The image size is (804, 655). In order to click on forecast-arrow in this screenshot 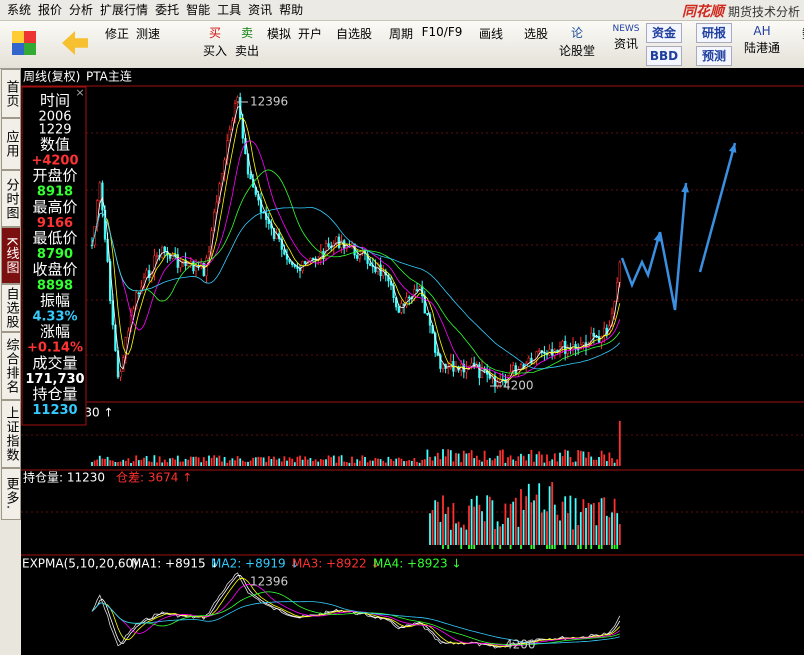, I will do `click(673, 246)`.